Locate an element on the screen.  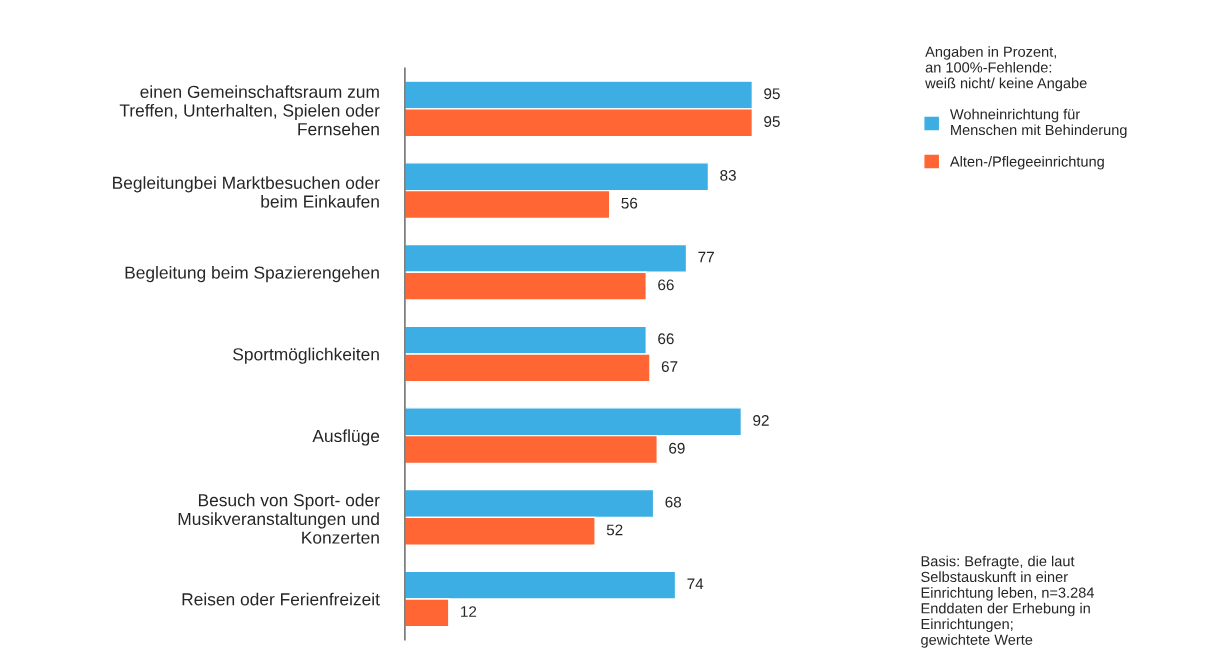
y-tick-label: Begleitungbei Marktbesuchen oder beim Einkaufen is located at coordinates (246, 192).